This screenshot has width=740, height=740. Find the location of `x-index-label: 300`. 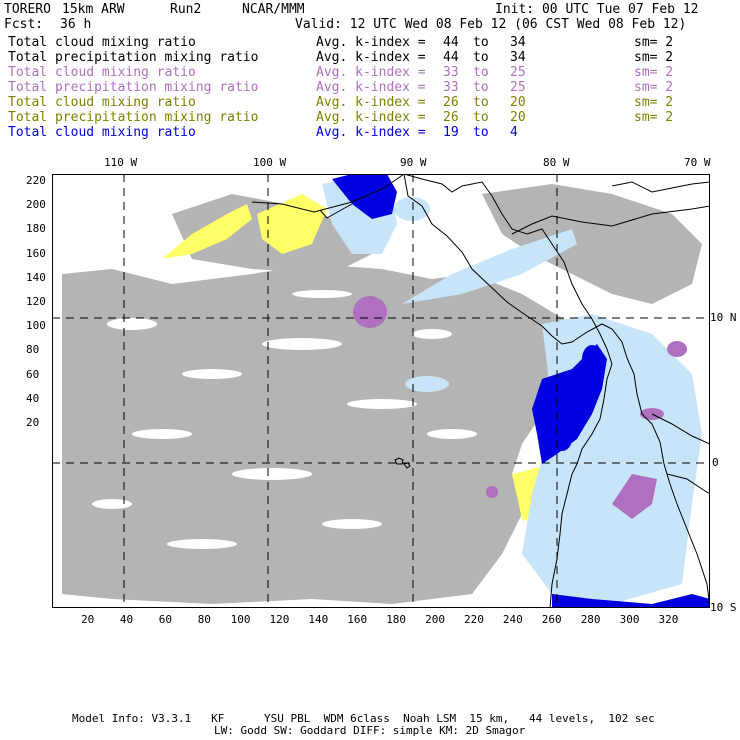

x-index-label: 300 is located at coordinates (629, 619).